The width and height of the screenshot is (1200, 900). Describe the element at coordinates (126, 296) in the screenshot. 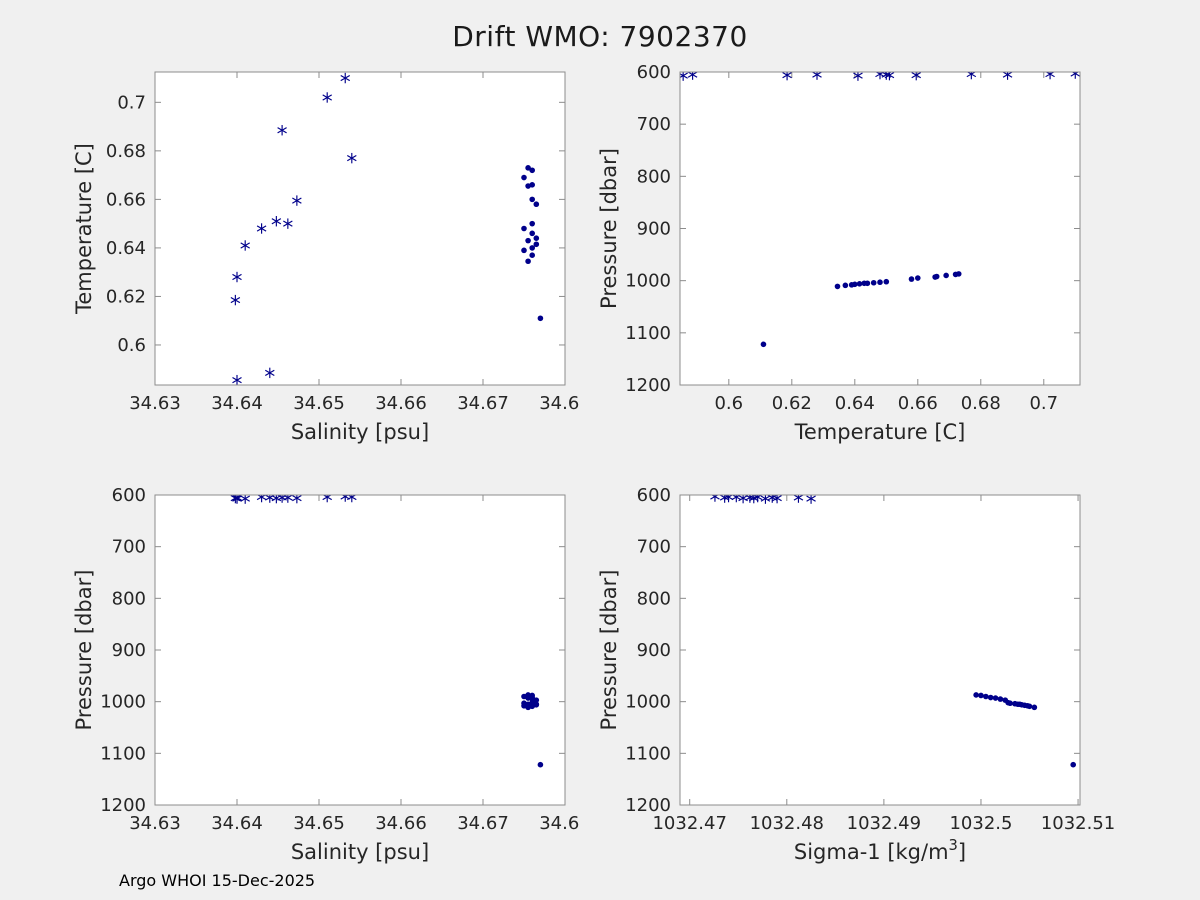

I see `y-tick-label: 0.62` at that location.